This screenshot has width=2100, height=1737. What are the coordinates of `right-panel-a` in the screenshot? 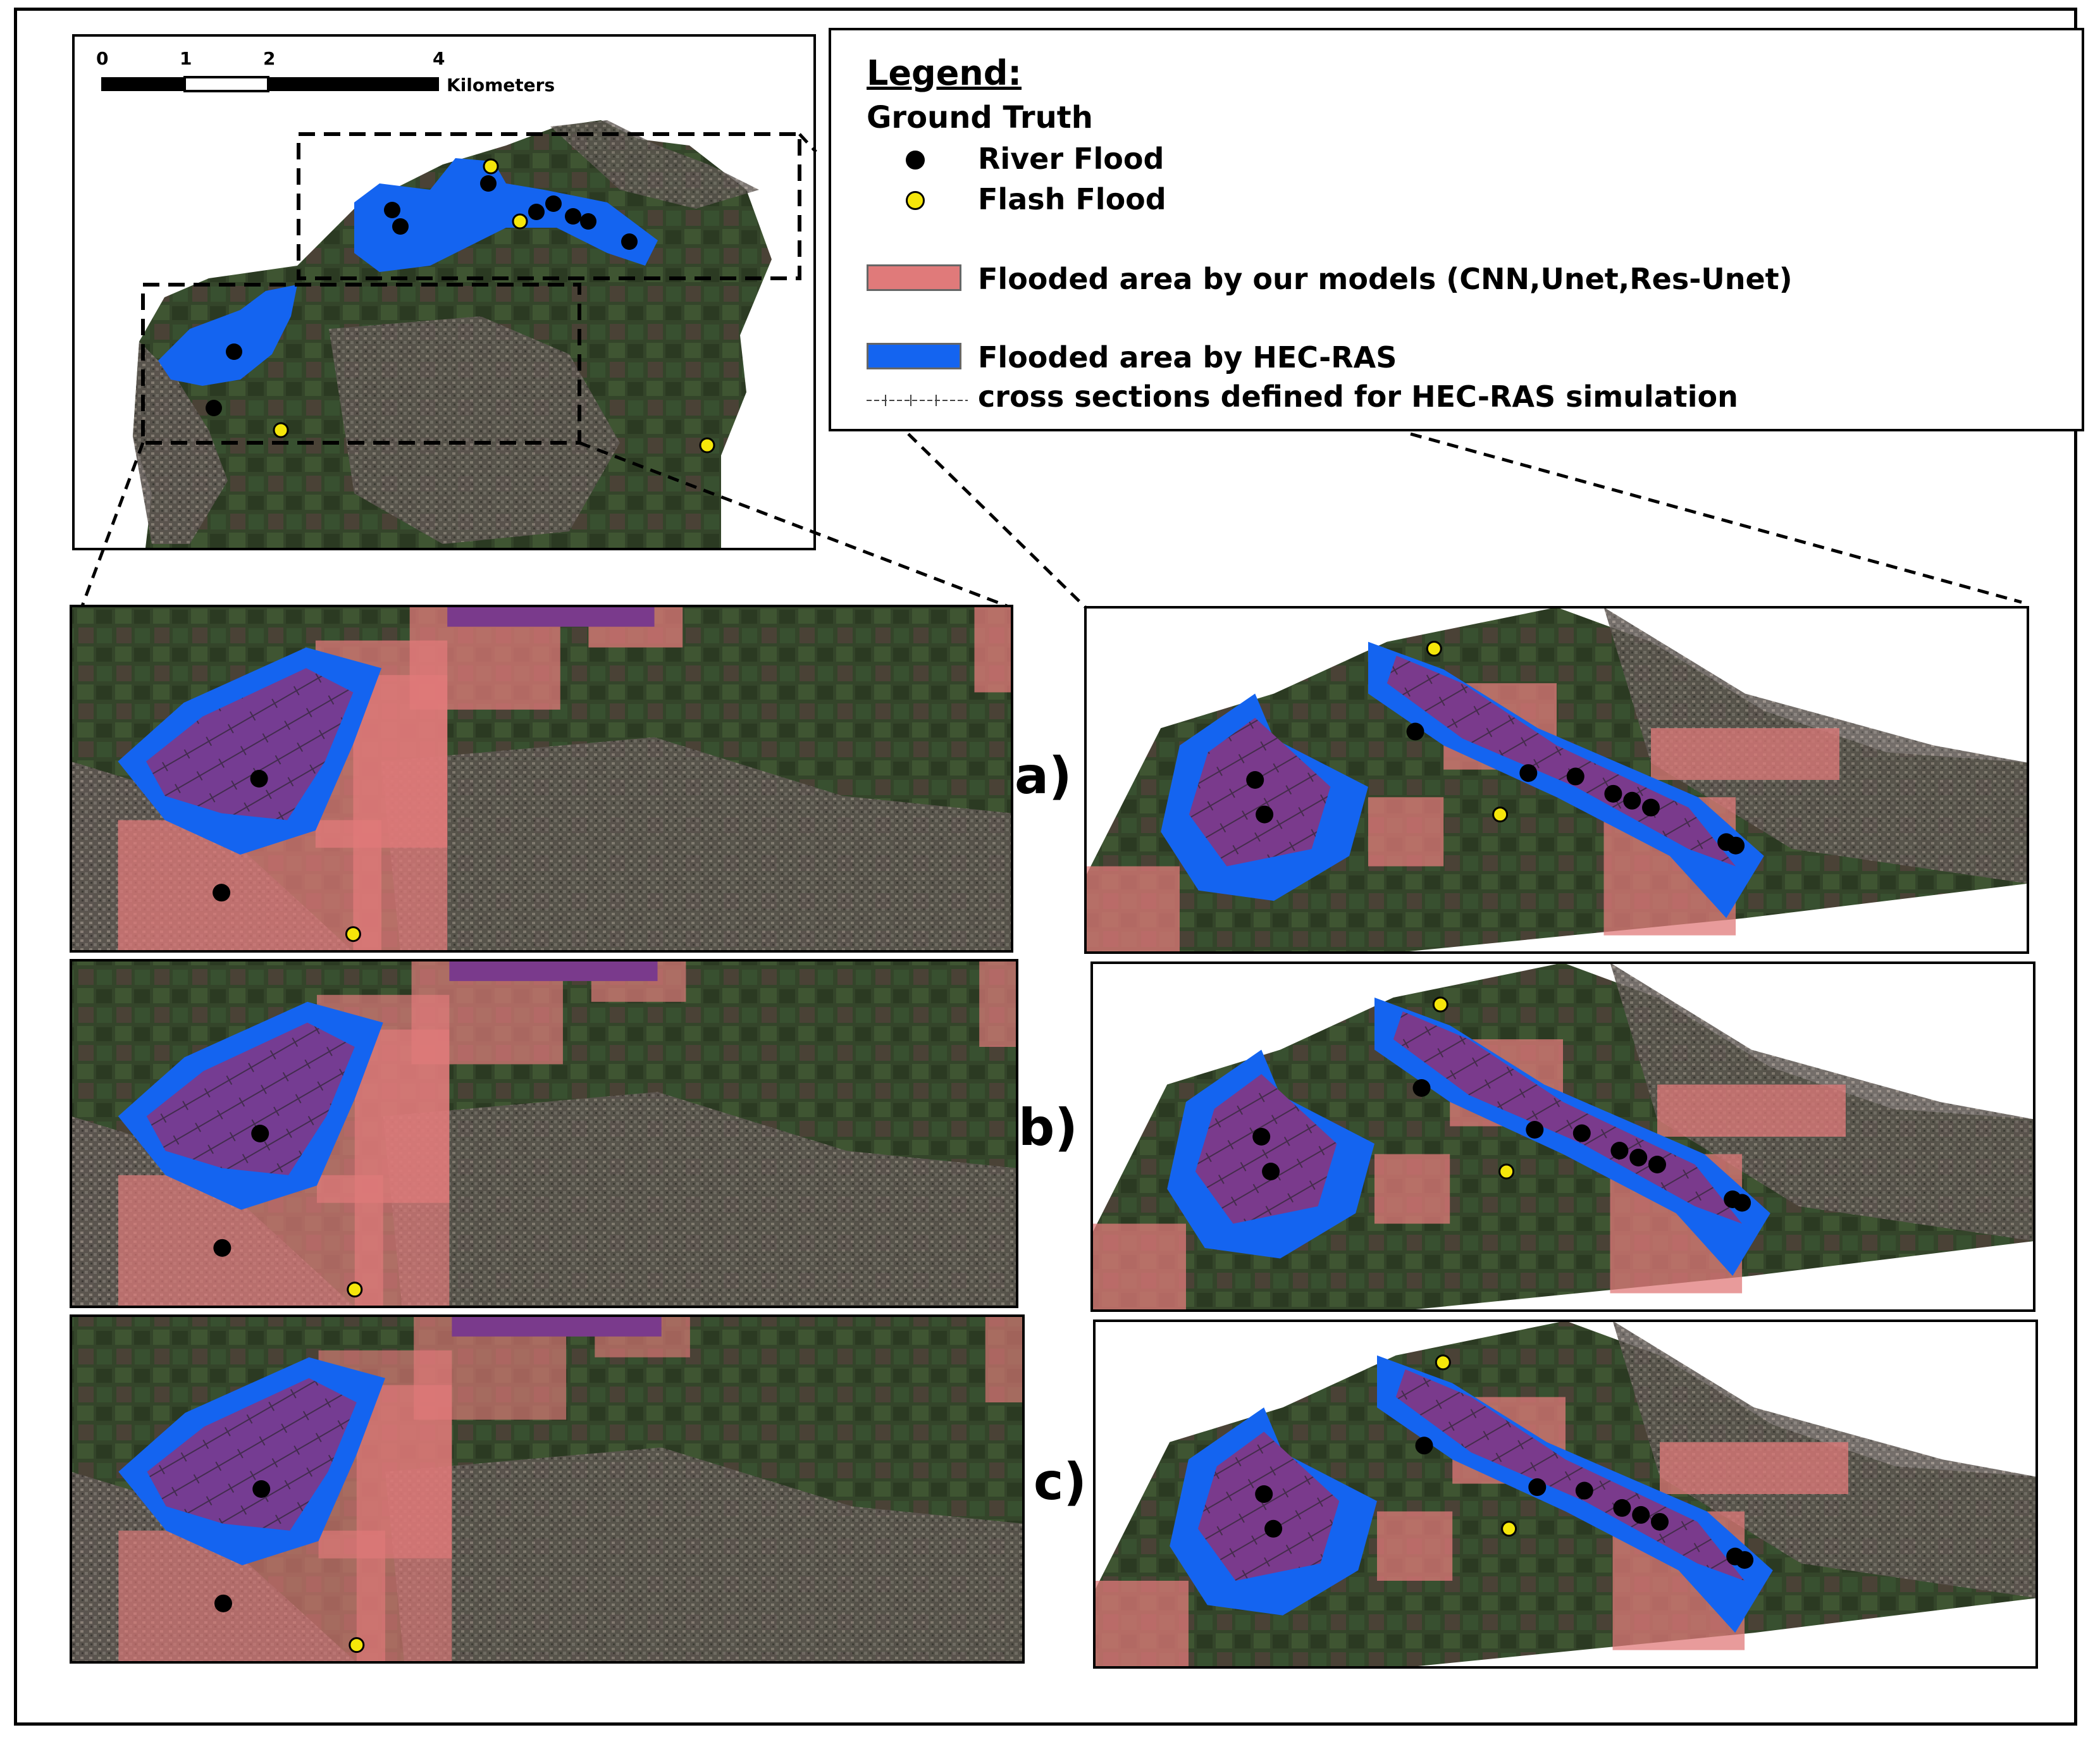 It's located at (1556, 780).